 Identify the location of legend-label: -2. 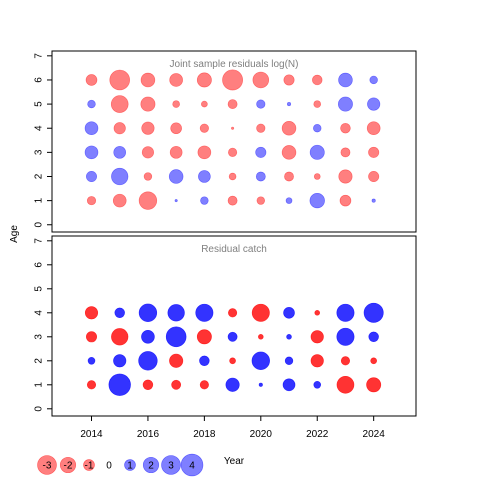
(68, 466).